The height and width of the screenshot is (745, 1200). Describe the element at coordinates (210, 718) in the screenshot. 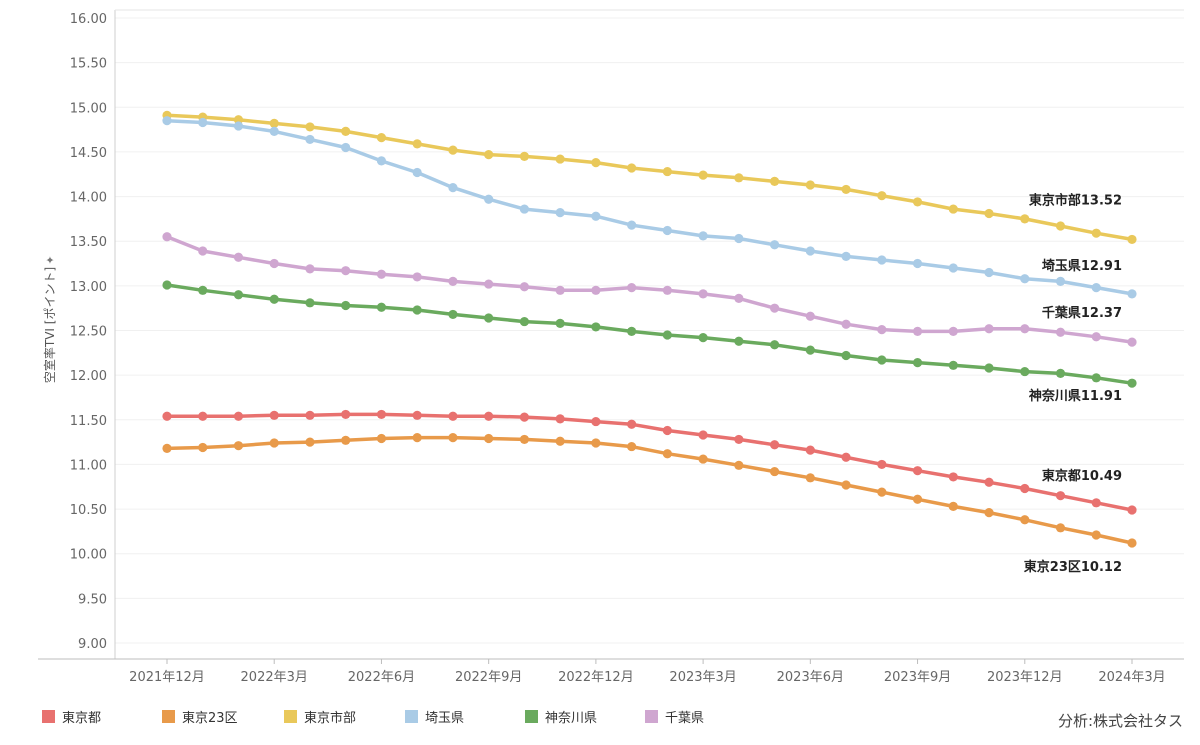

I see `legend-label: 東京23区` at that location.